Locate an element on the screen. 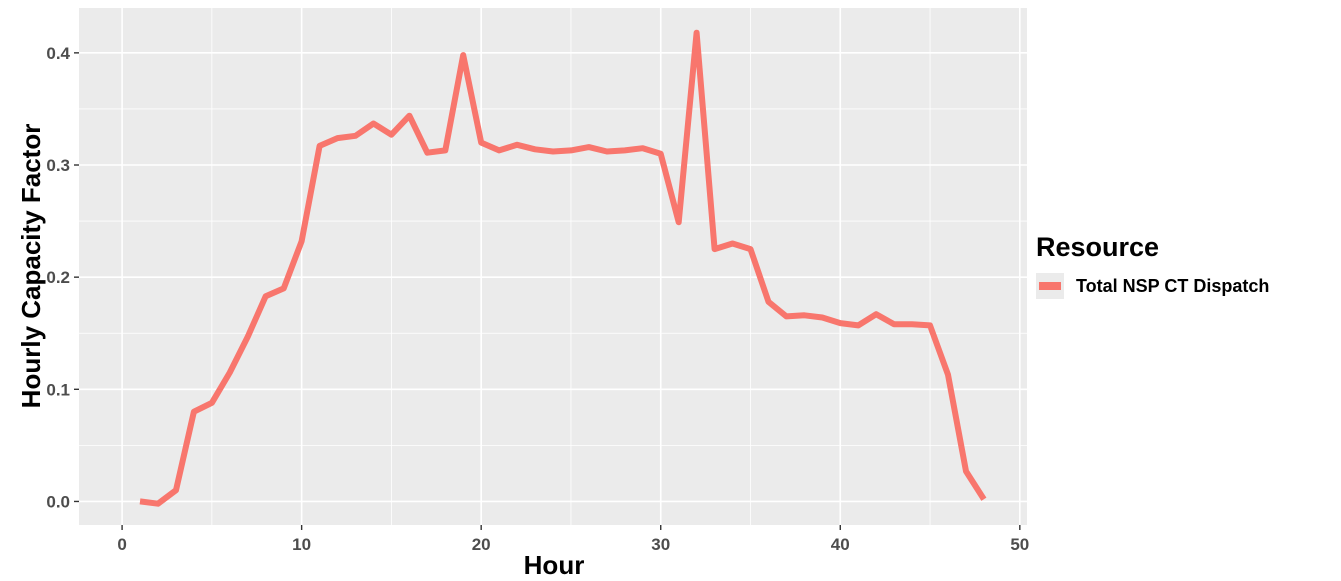  y-tick-label: 0.2 is located at coordinates (58, 277).